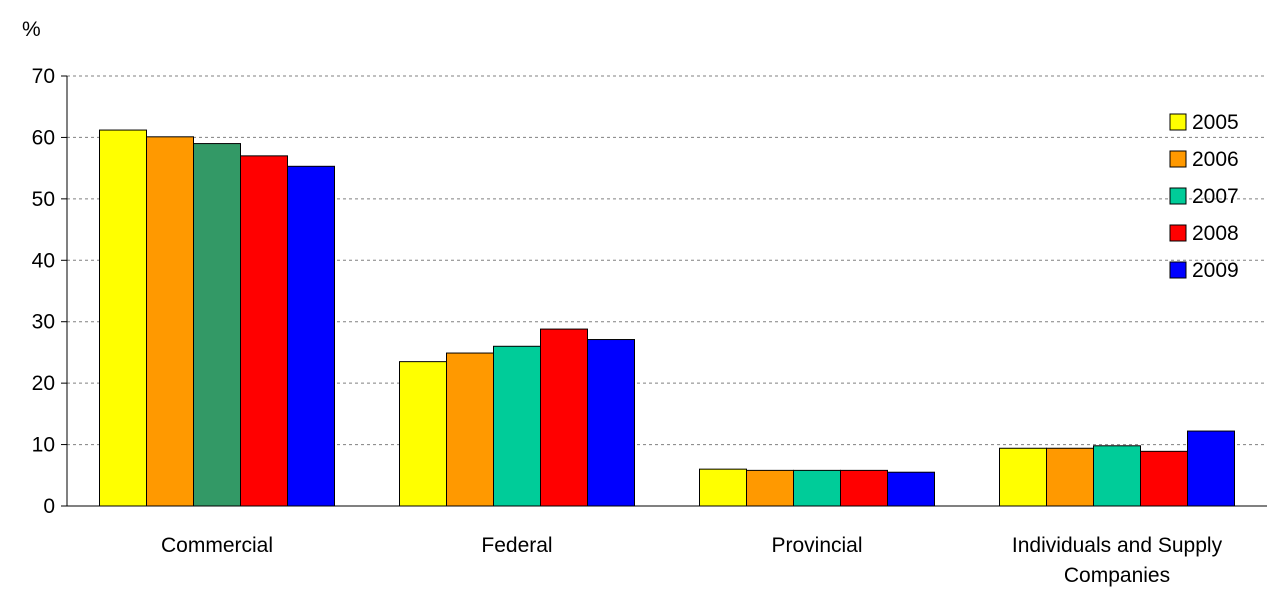 Image resolution: width=1267 pixels, height=590 pixels. Describe the element at coordinates (264, 331) in the screenshot. I see `bar-commercial-2008` at that location.